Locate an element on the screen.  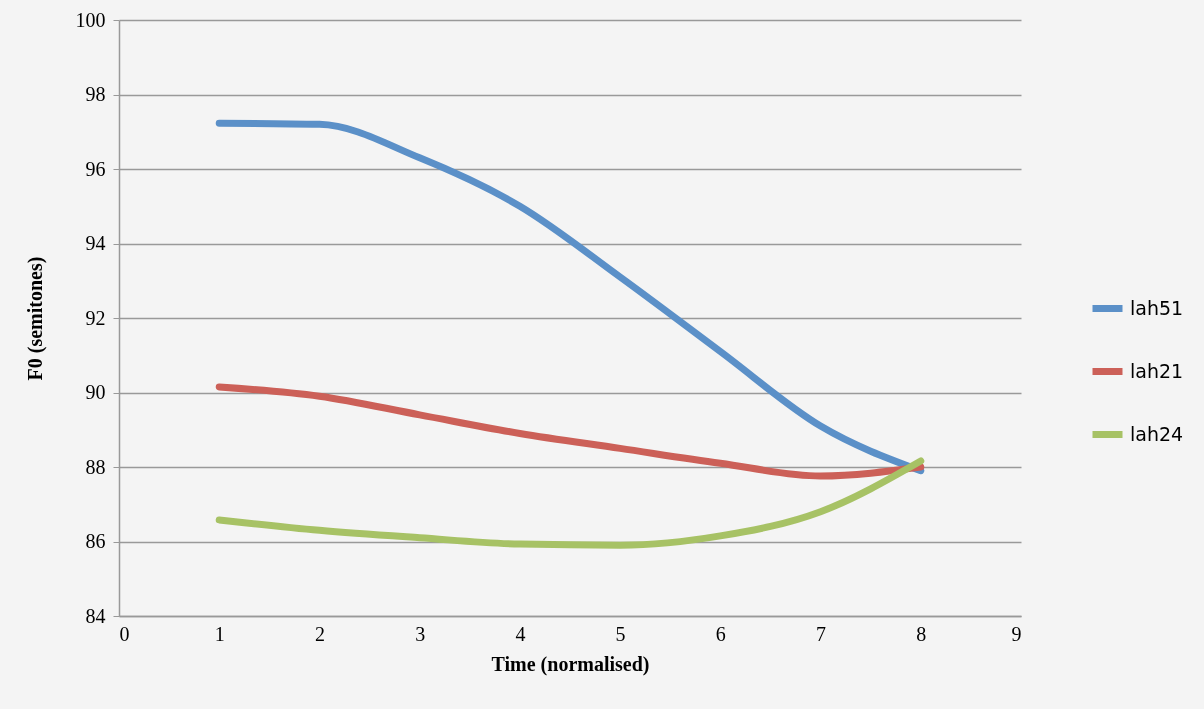
y-tick-label: 86 is located at coordinates (95, 541).